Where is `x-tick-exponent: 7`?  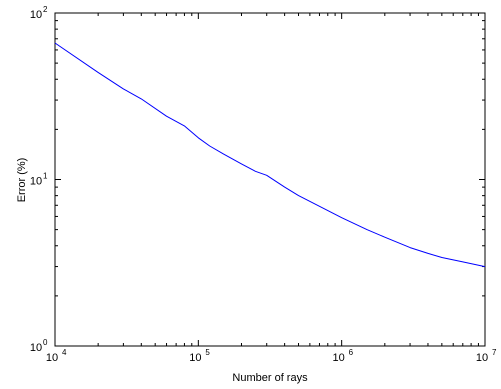 x-tick-exponent: 7 is located at coordinates (494, 352).